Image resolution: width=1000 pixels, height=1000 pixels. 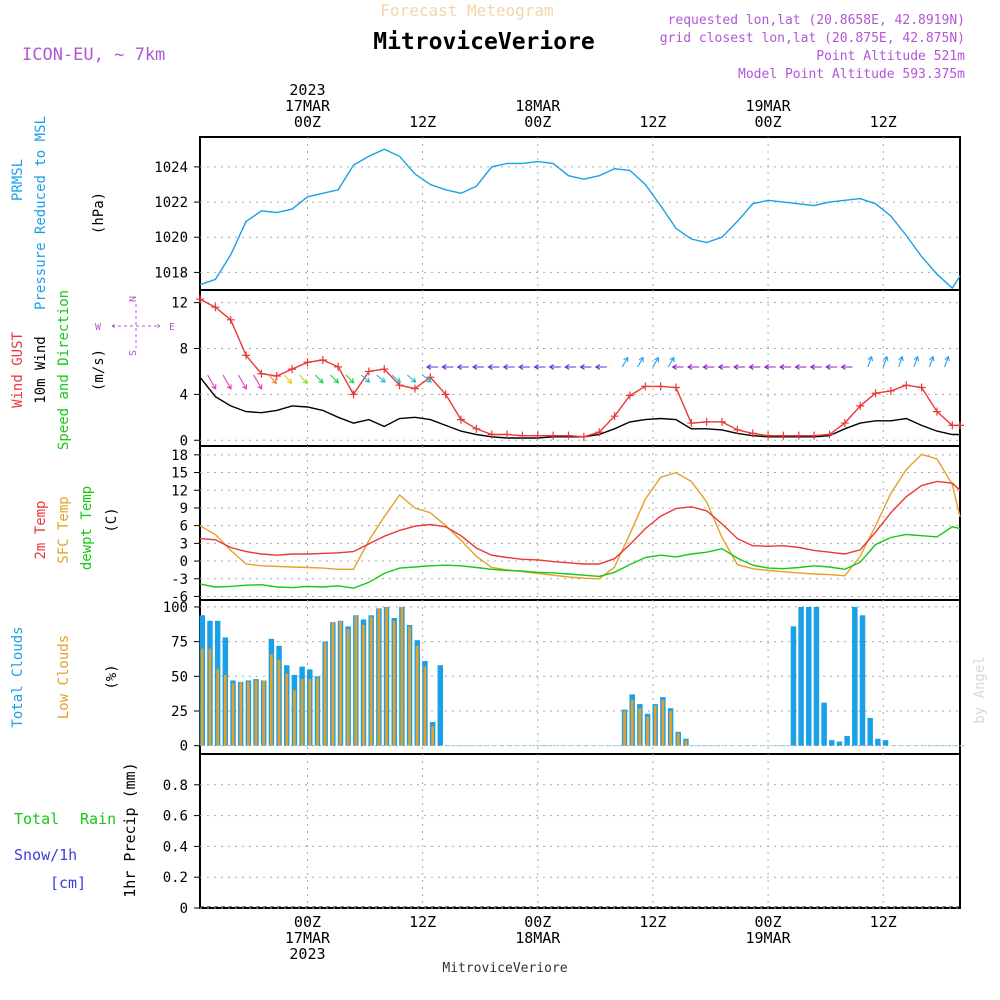 I want to click on requested-coords: requested lon,lat (20.8658E, 42.8919N), so click(x=816, y=20).